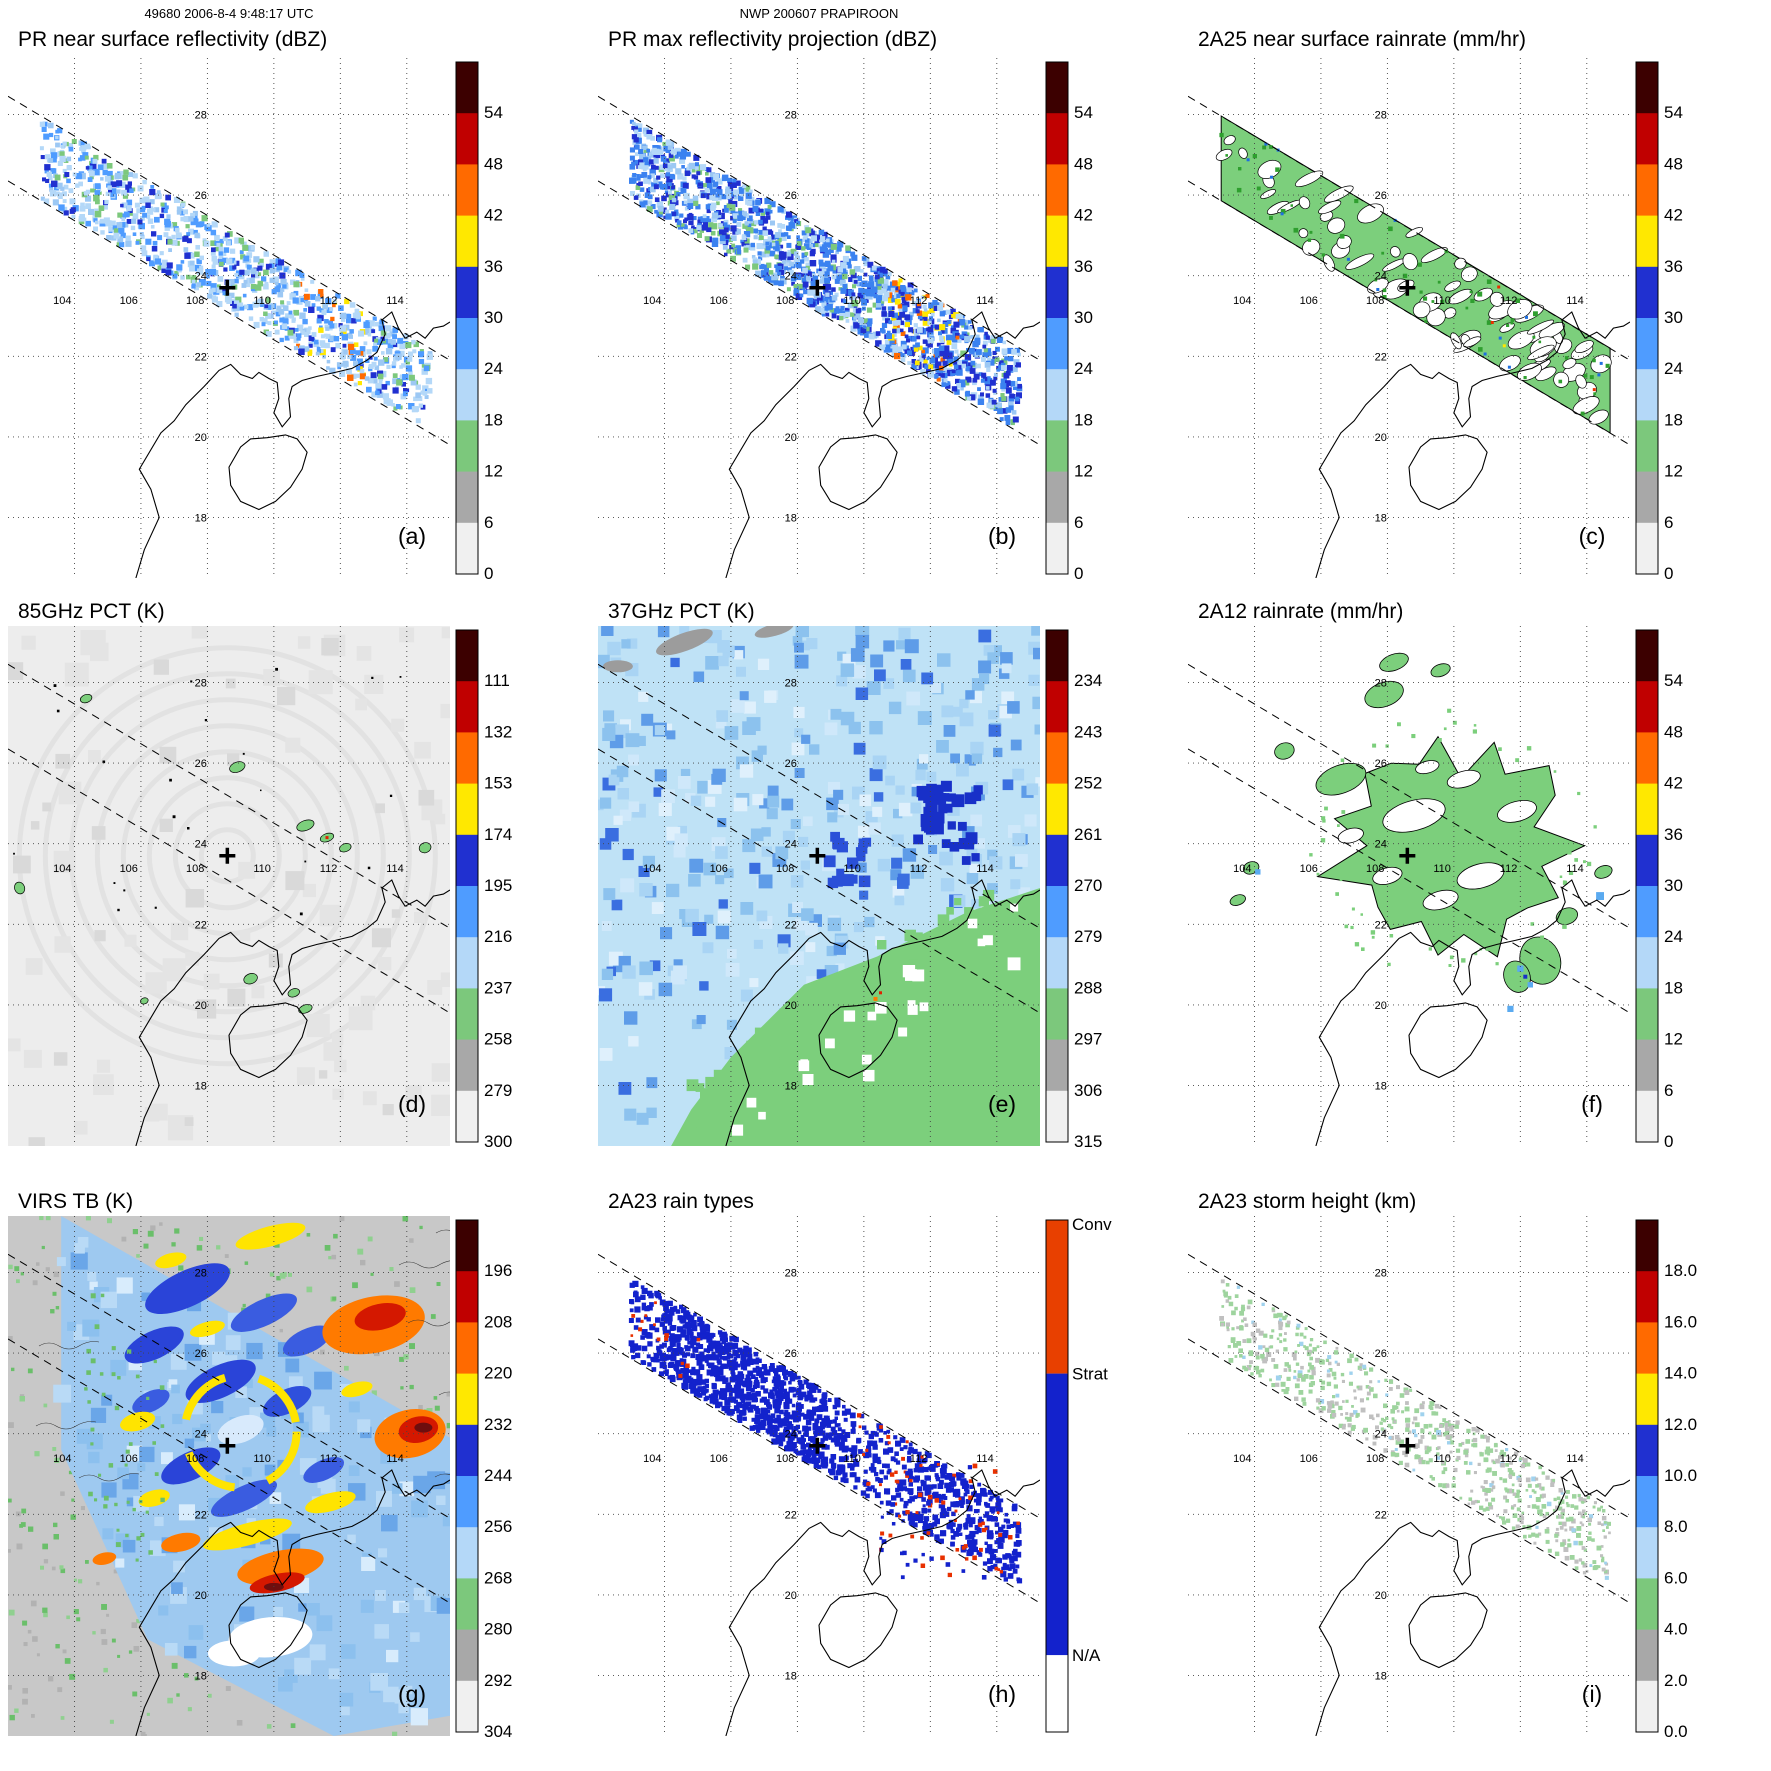 The width and height of the screenshot is (1771, 1771). Describe the element at coordinates (498, 1141) in the screenshot. I see `colorbar-tick-label: 300` at that location.